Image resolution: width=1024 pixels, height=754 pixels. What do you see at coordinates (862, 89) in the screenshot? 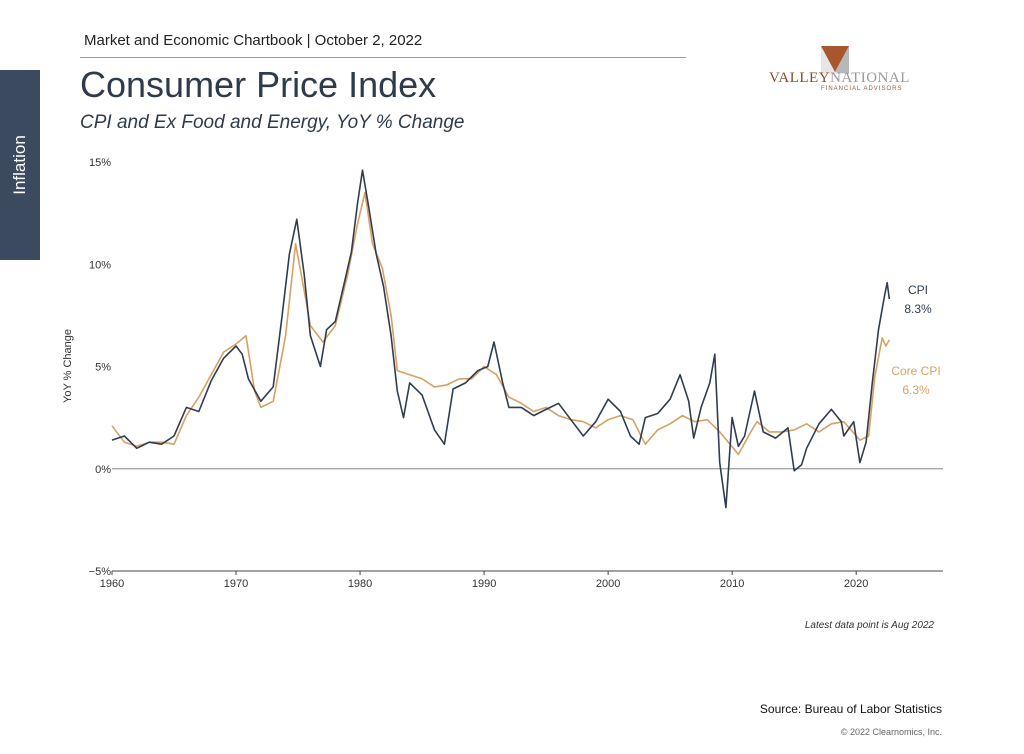
I see `logo-tagline: FINANCIAL ADVISORS` at bounding box center [862, 89].